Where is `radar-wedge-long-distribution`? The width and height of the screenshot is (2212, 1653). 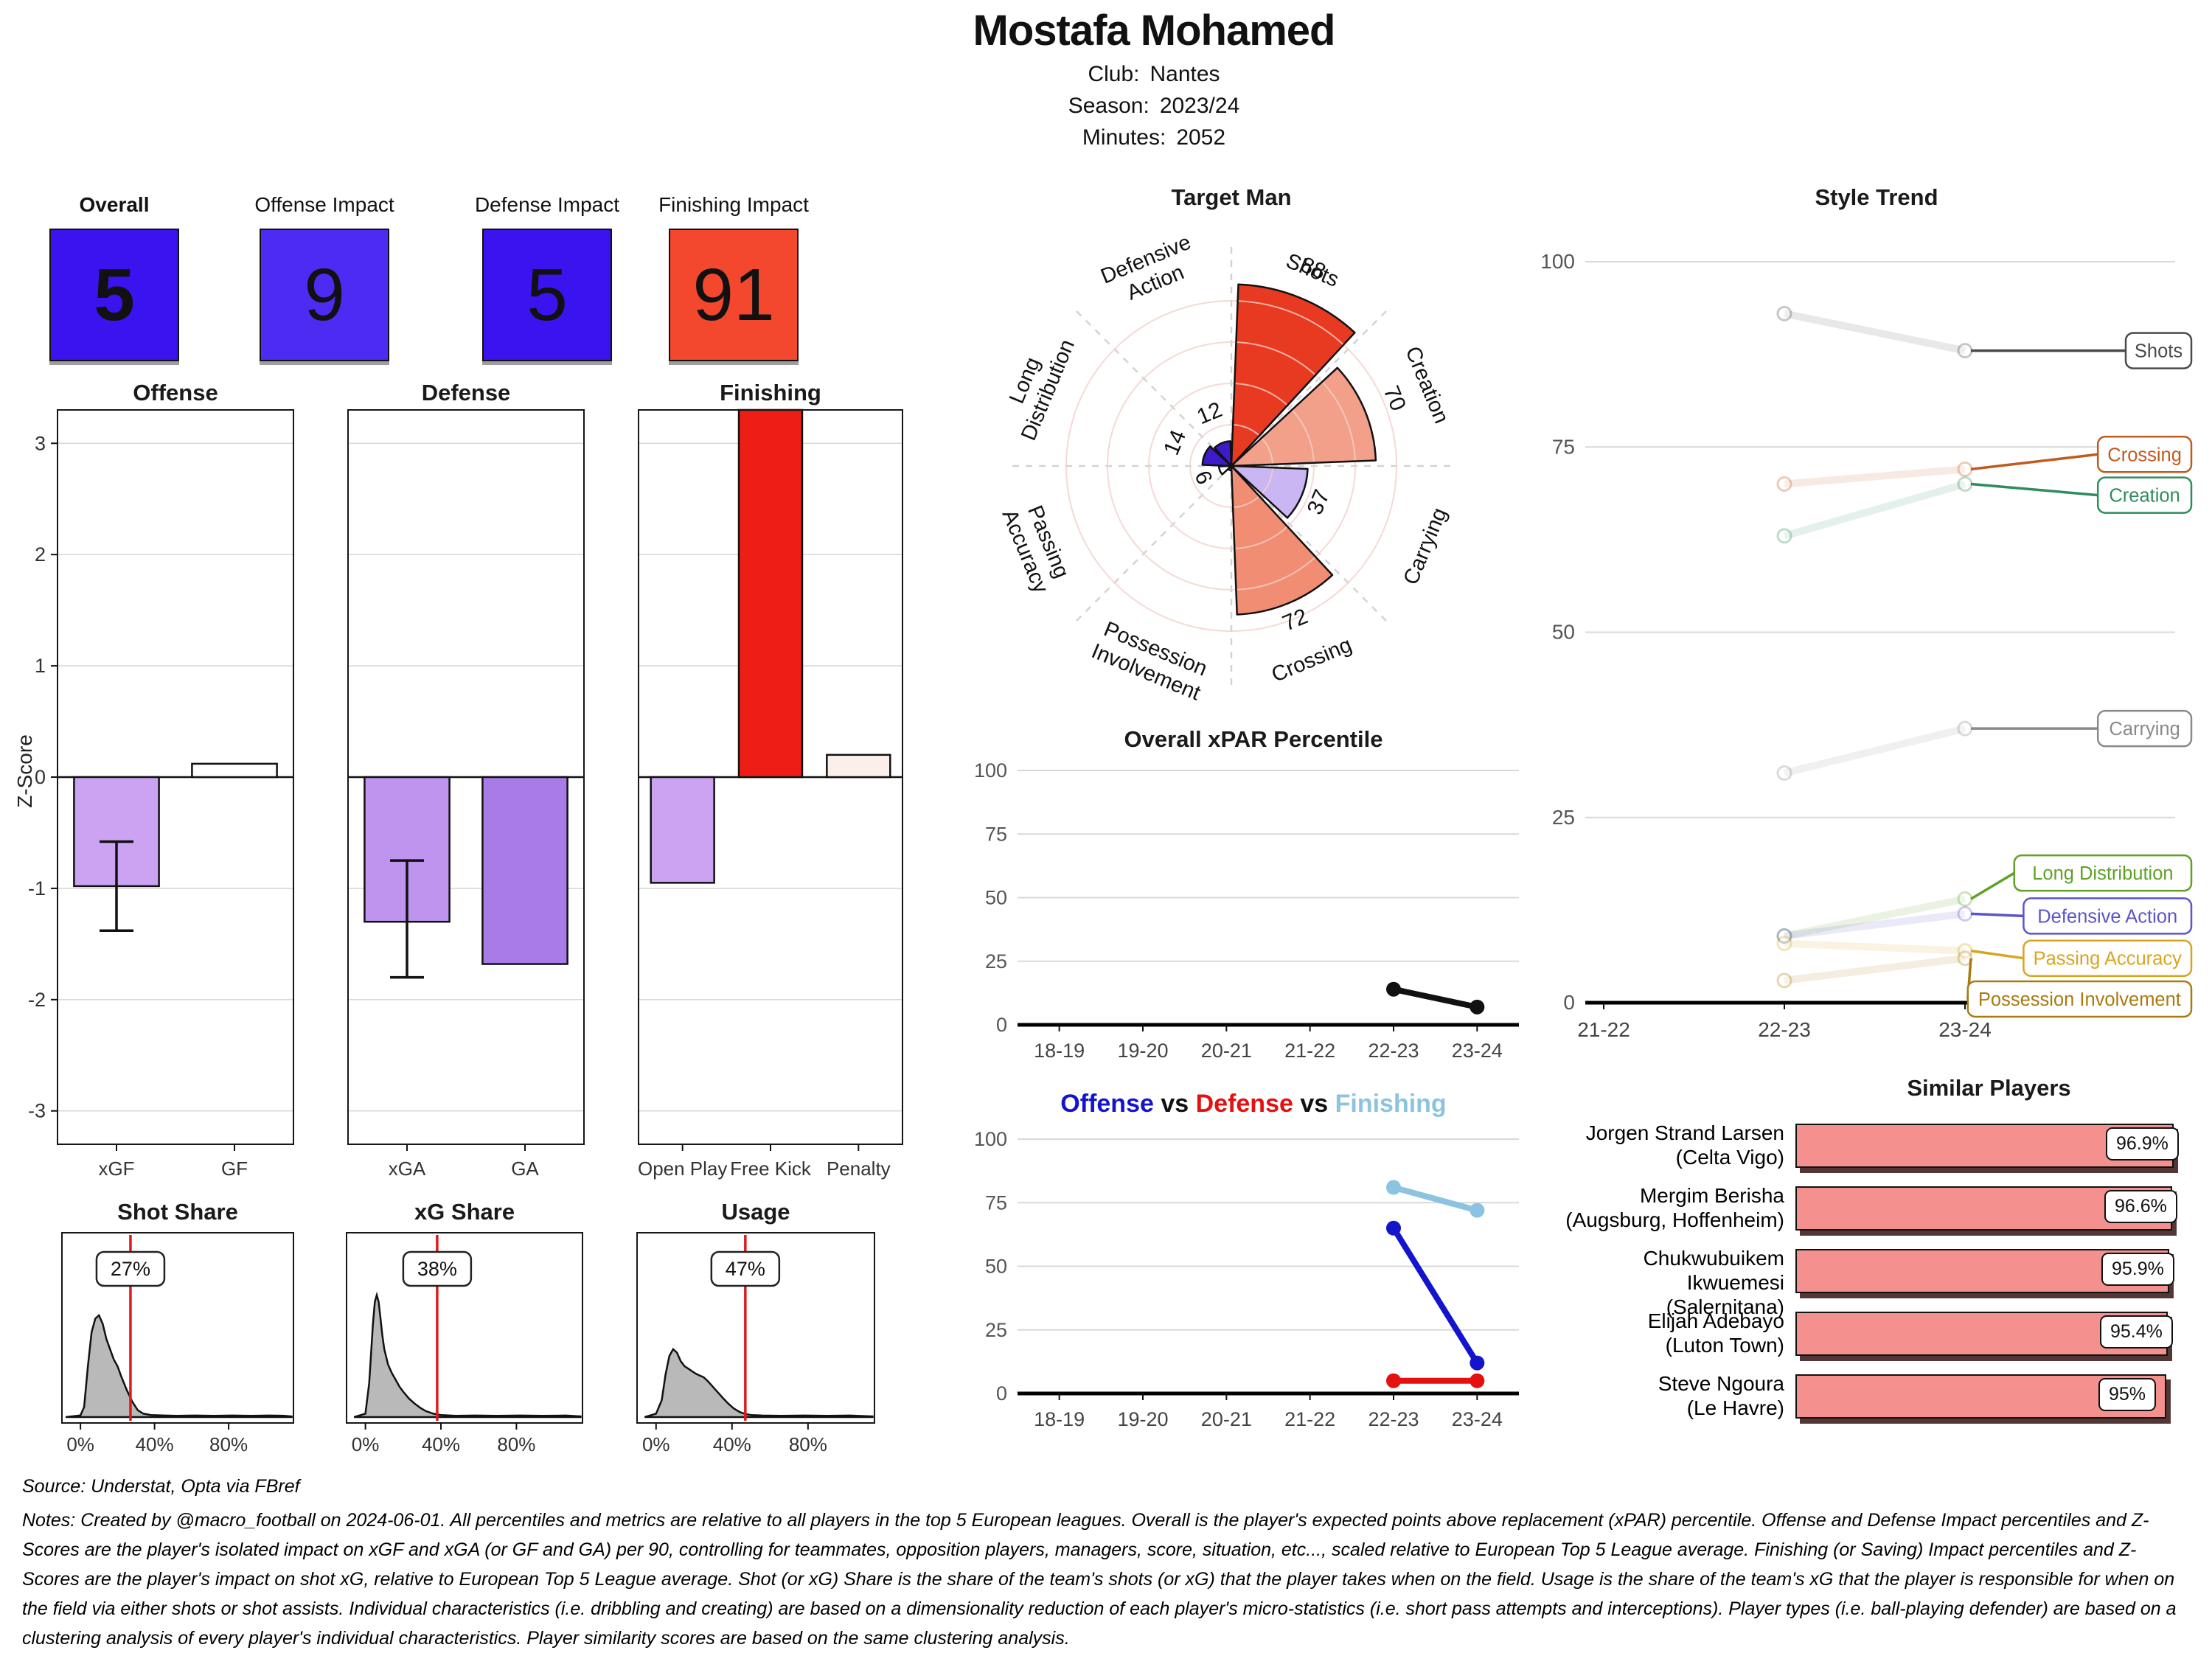
radar-wedge-long-distribution is located at coordinates (1216, 456).